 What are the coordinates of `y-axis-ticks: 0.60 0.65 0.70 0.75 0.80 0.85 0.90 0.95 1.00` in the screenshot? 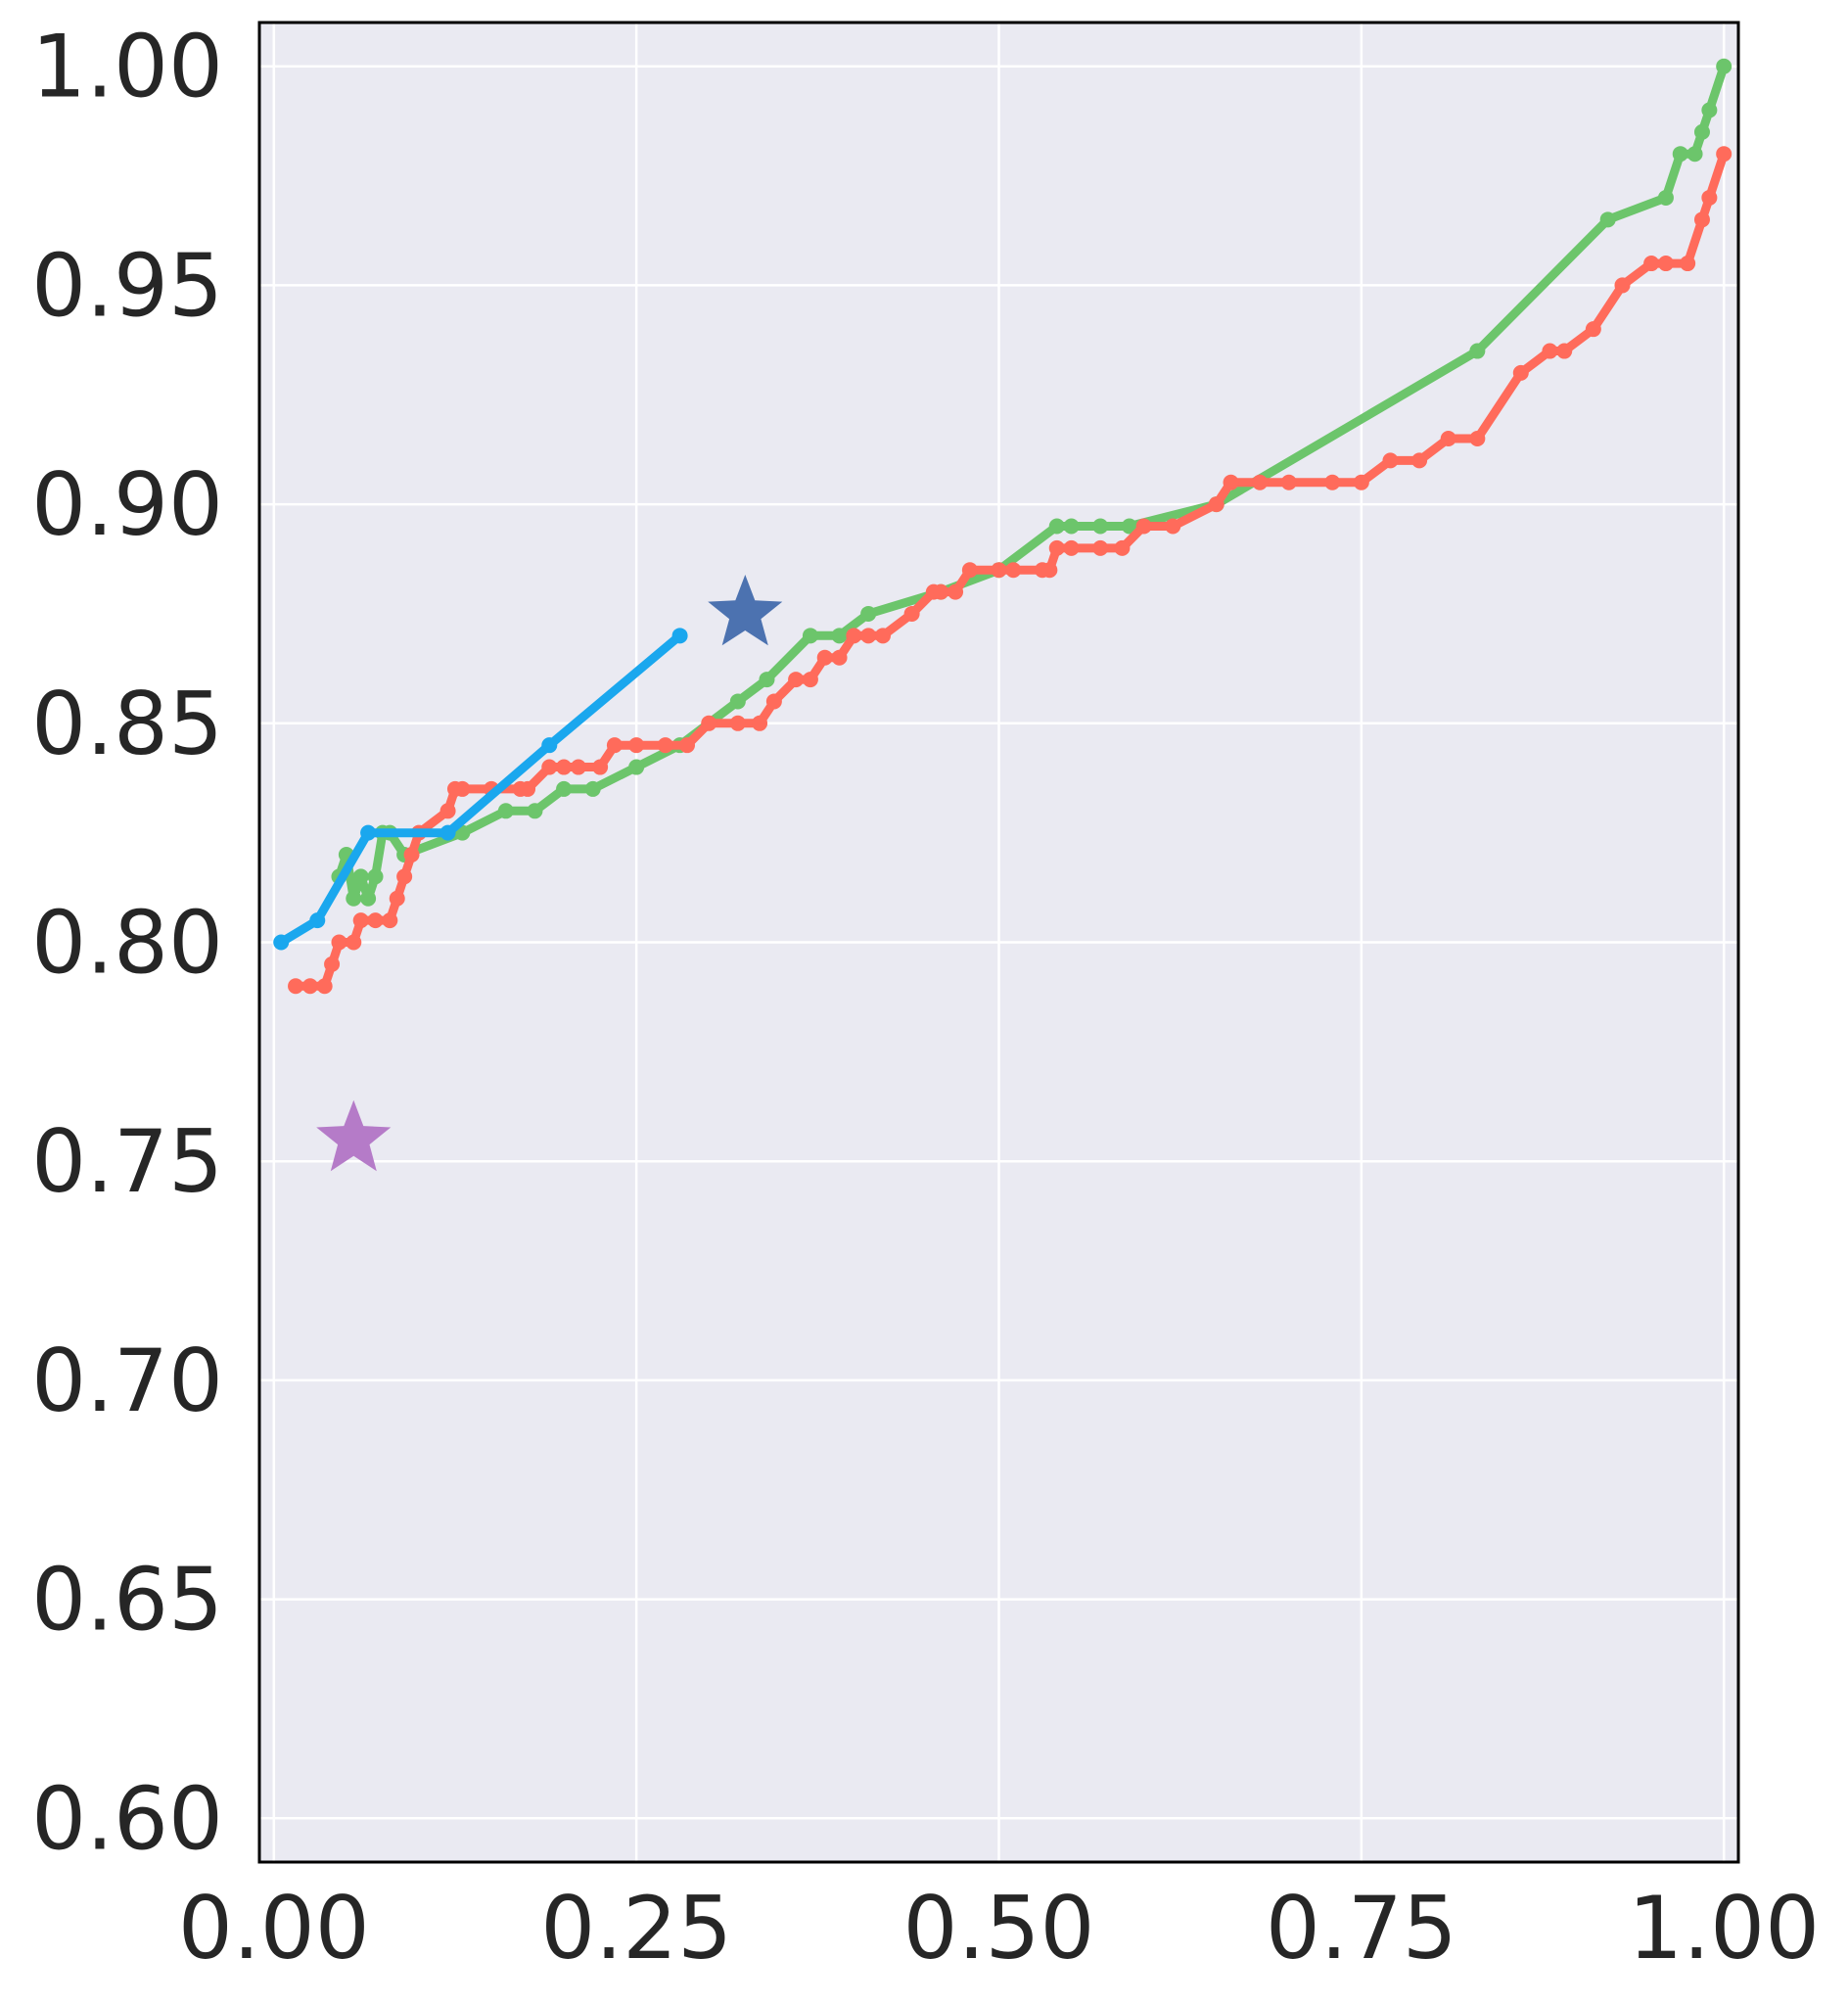 It's located at (127, 943).